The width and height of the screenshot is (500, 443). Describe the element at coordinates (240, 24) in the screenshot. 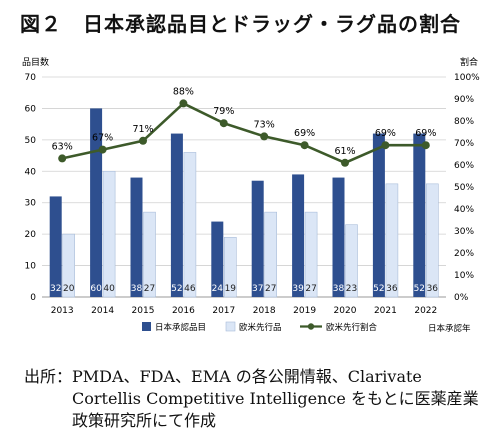

I see `figure-title: 図２ 日本承認品目とドラッグ・ラグ品の割合` at that location.